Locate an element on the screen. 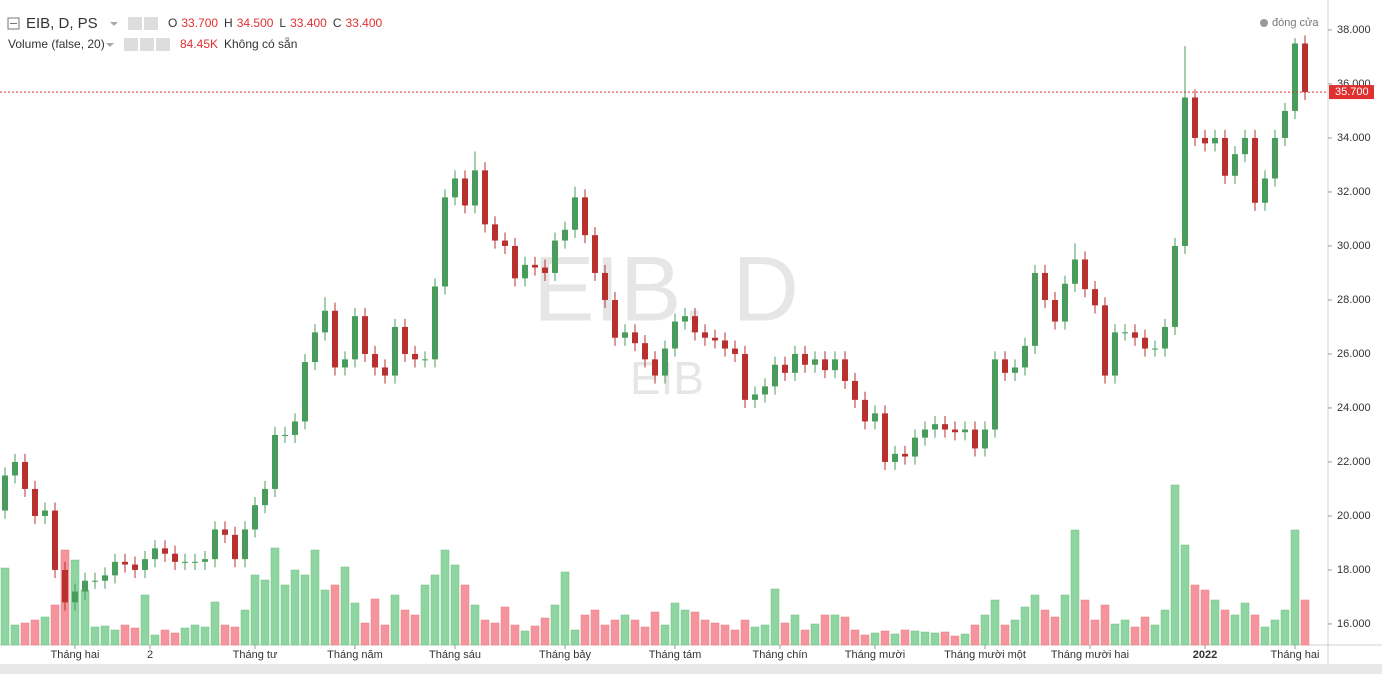 Image resolution: width=1382 pixels, height=674 pixels. status-dot is located at coordinates (1264, 23).